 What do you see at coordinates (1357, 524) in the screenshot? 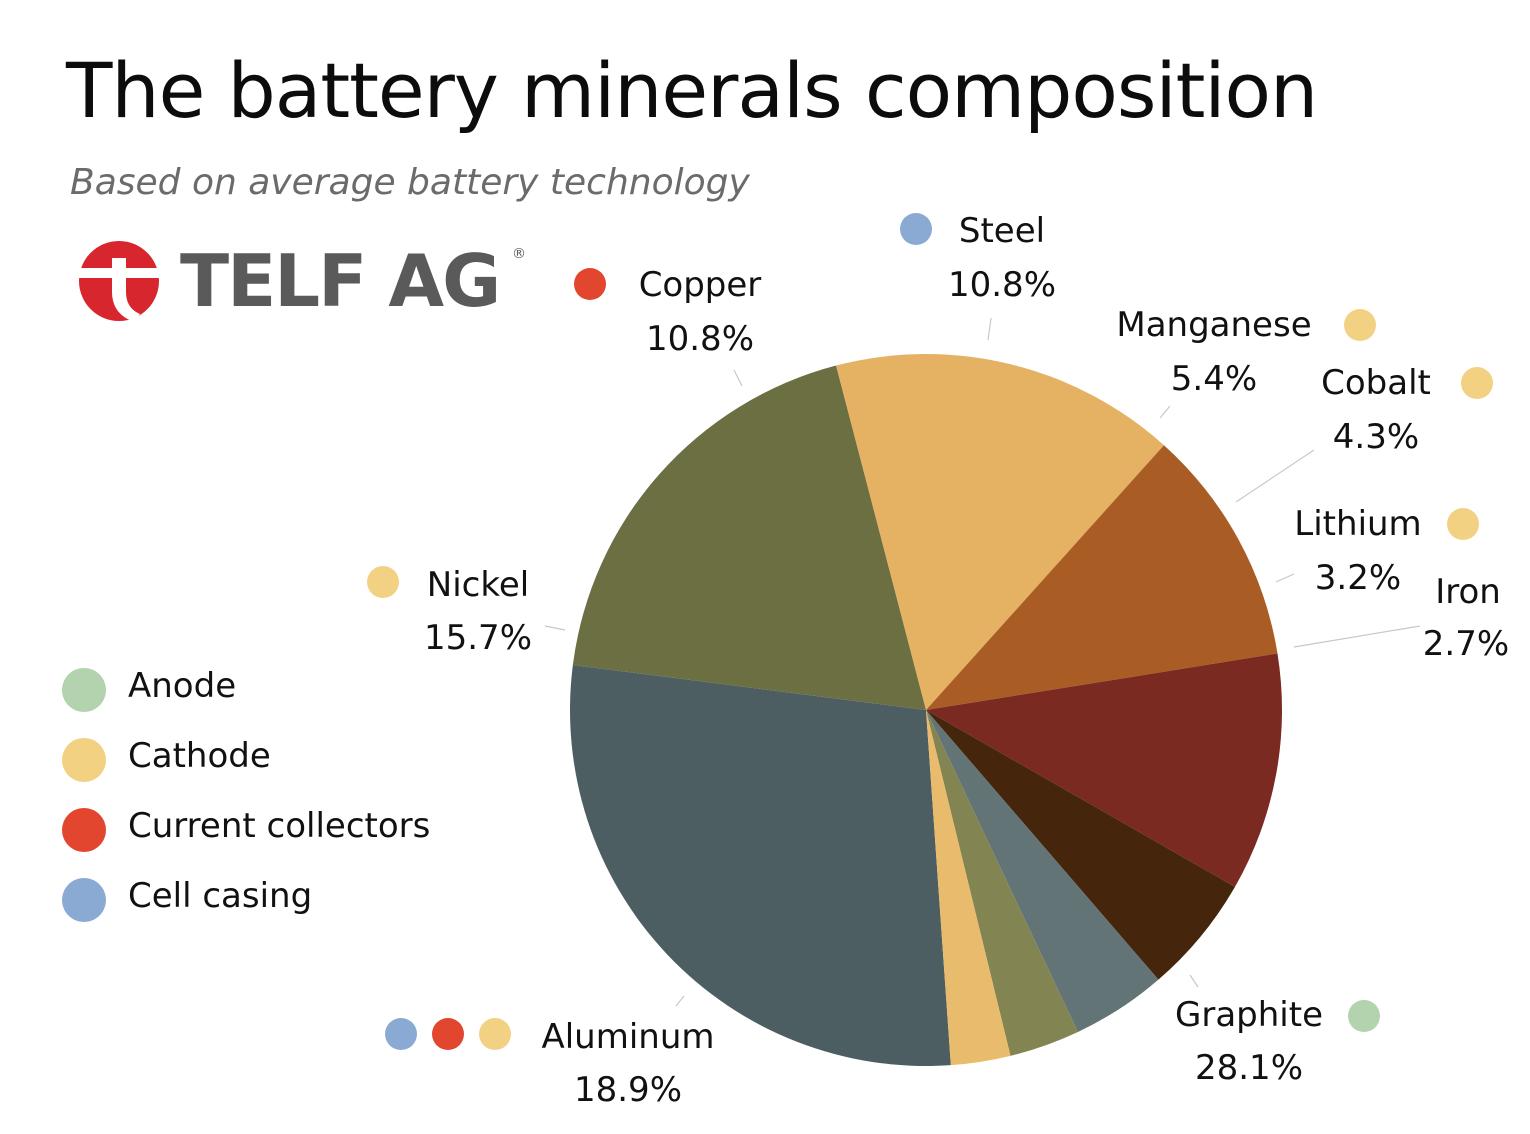
I see `slice-name-label: Lithium` at bounding box center [1357, 524].